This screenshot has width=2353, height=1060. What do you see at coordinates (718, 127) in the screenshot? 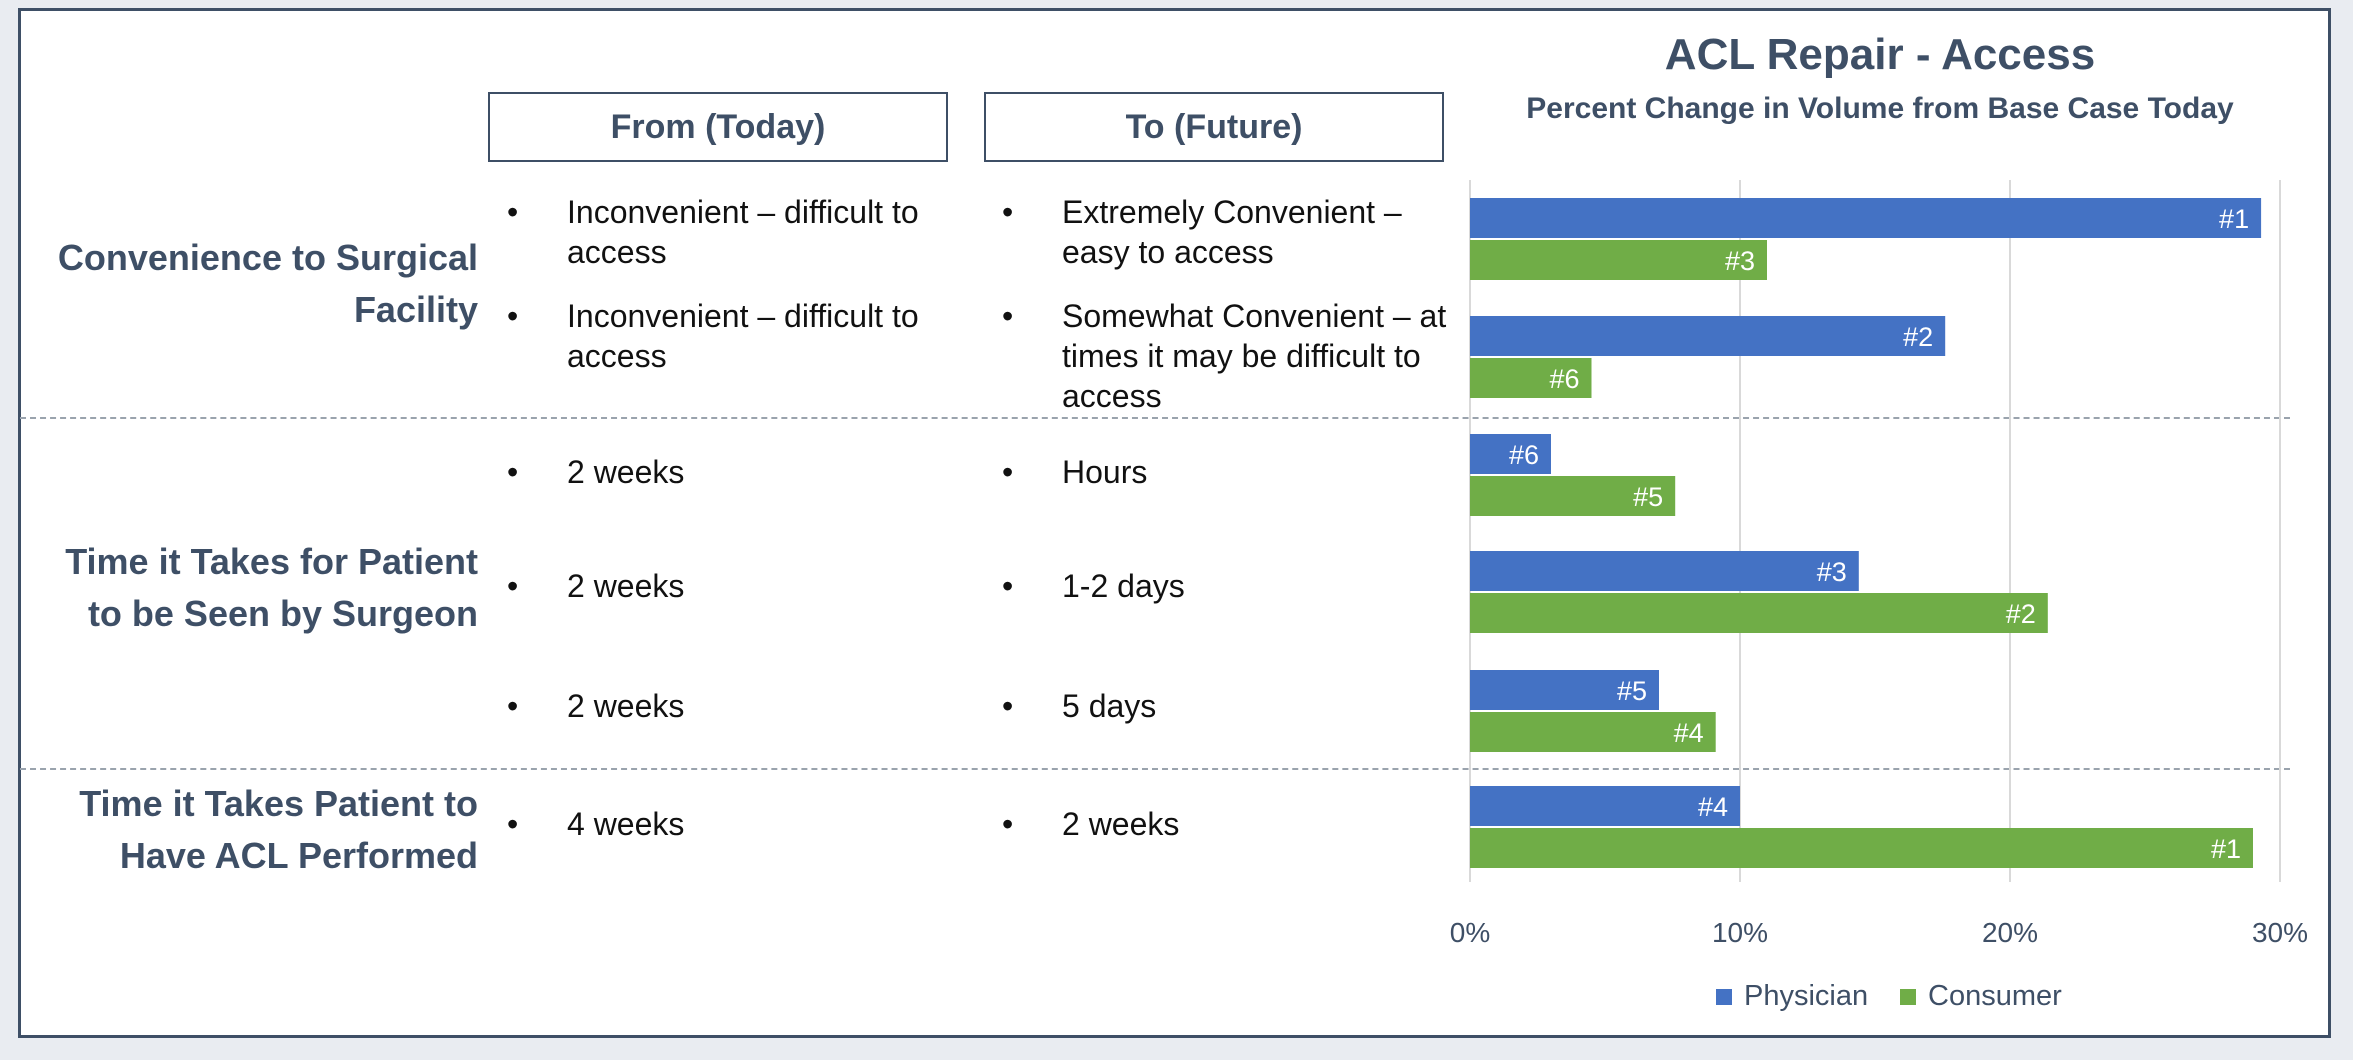
I see `from-today-header: From (Today)` at bounding box center [718, 127].